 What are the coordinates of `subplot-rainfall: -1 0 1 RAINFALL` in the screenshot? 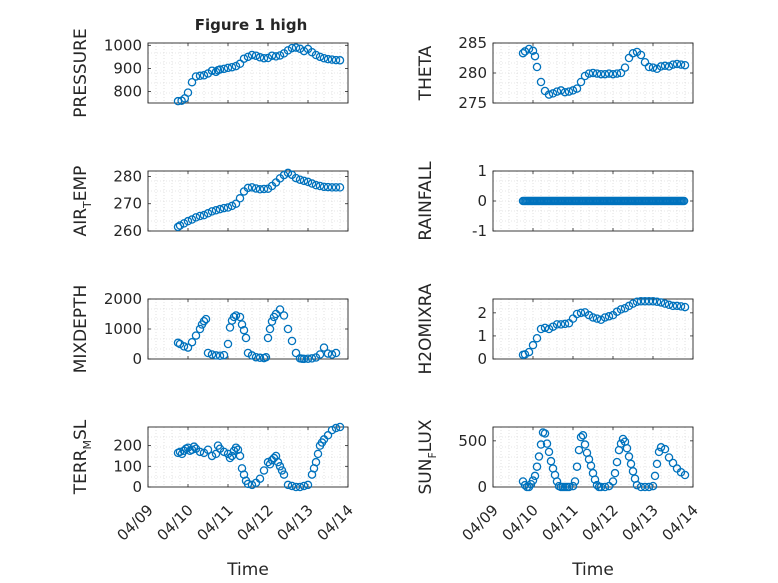 It's located at (555, 201).